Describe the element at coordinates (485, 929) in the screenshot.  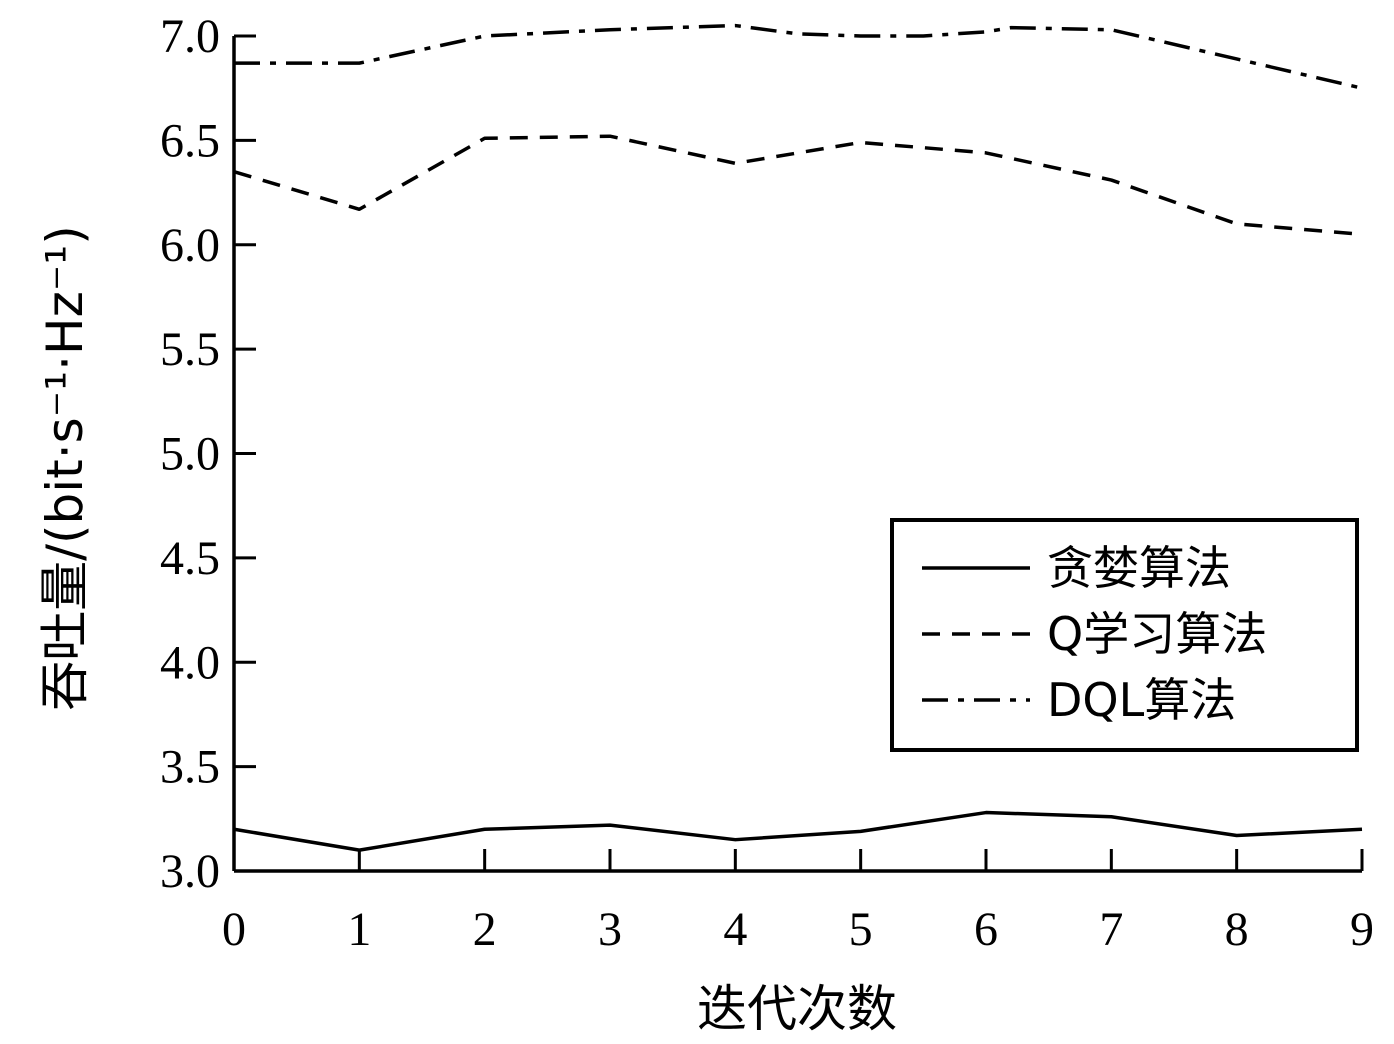
I see `x-tick-label: 2` at that location.